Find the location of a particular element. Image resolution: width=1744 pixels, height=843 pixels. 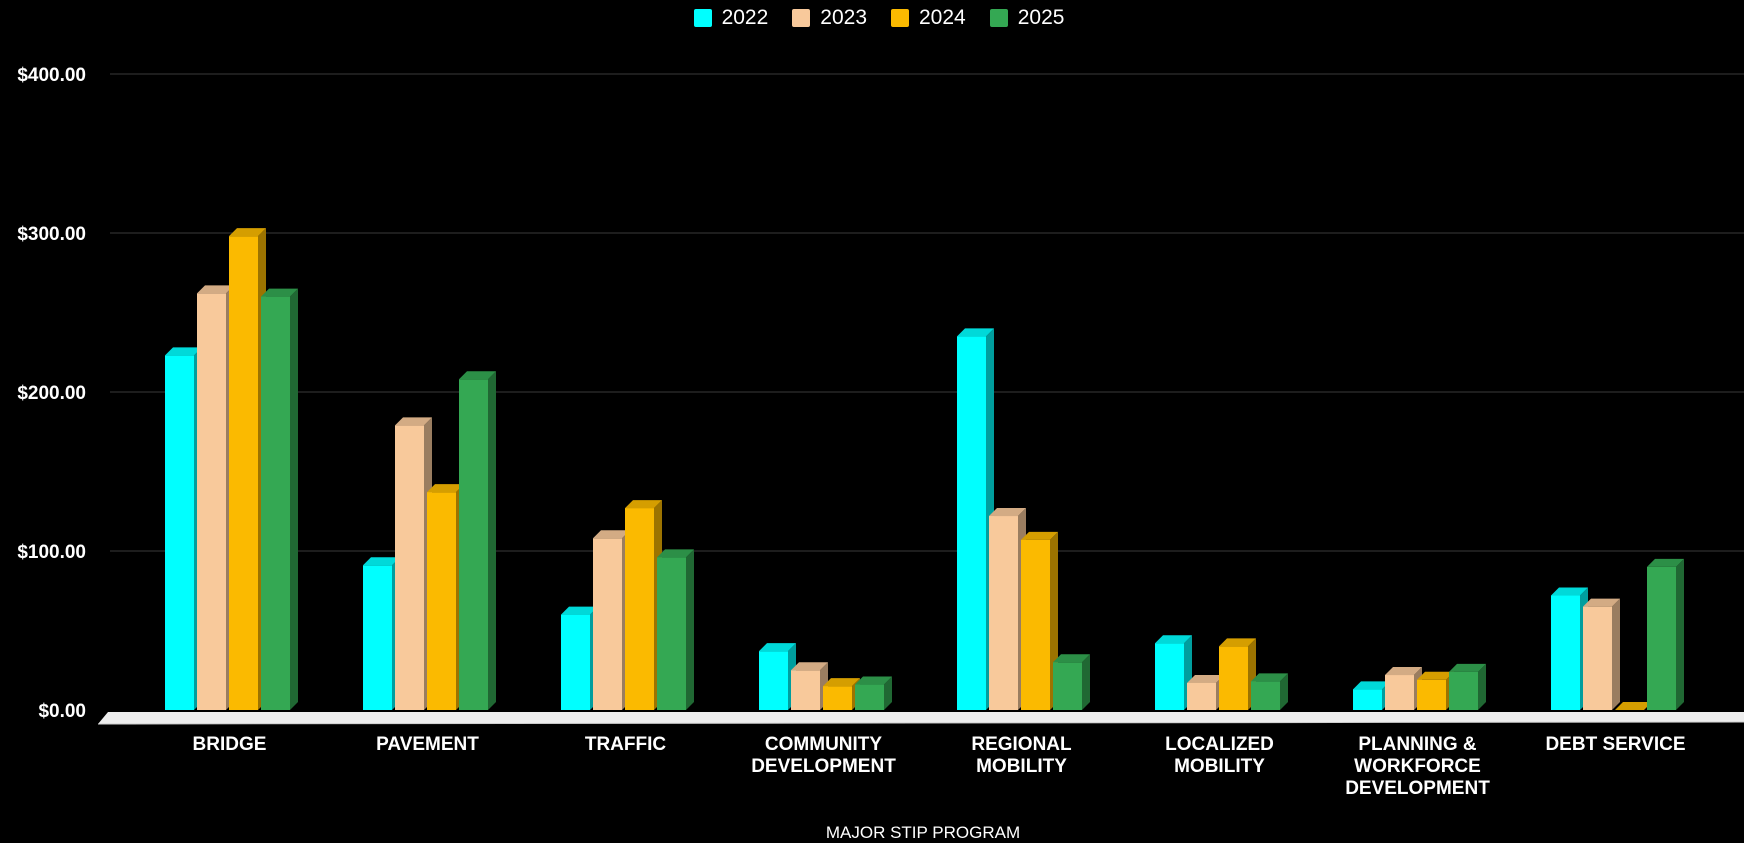

x-tick-label: PAVEMENT is located at coordinates (427, 744).